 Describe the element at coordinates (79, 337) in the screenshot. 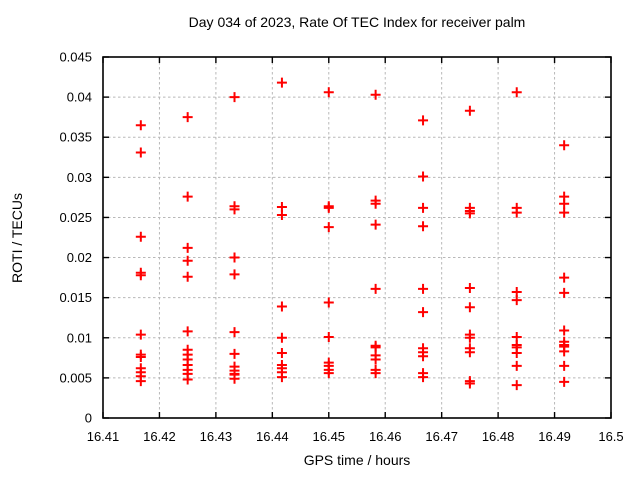

I see `y-tick-label: 0.01` at that location.